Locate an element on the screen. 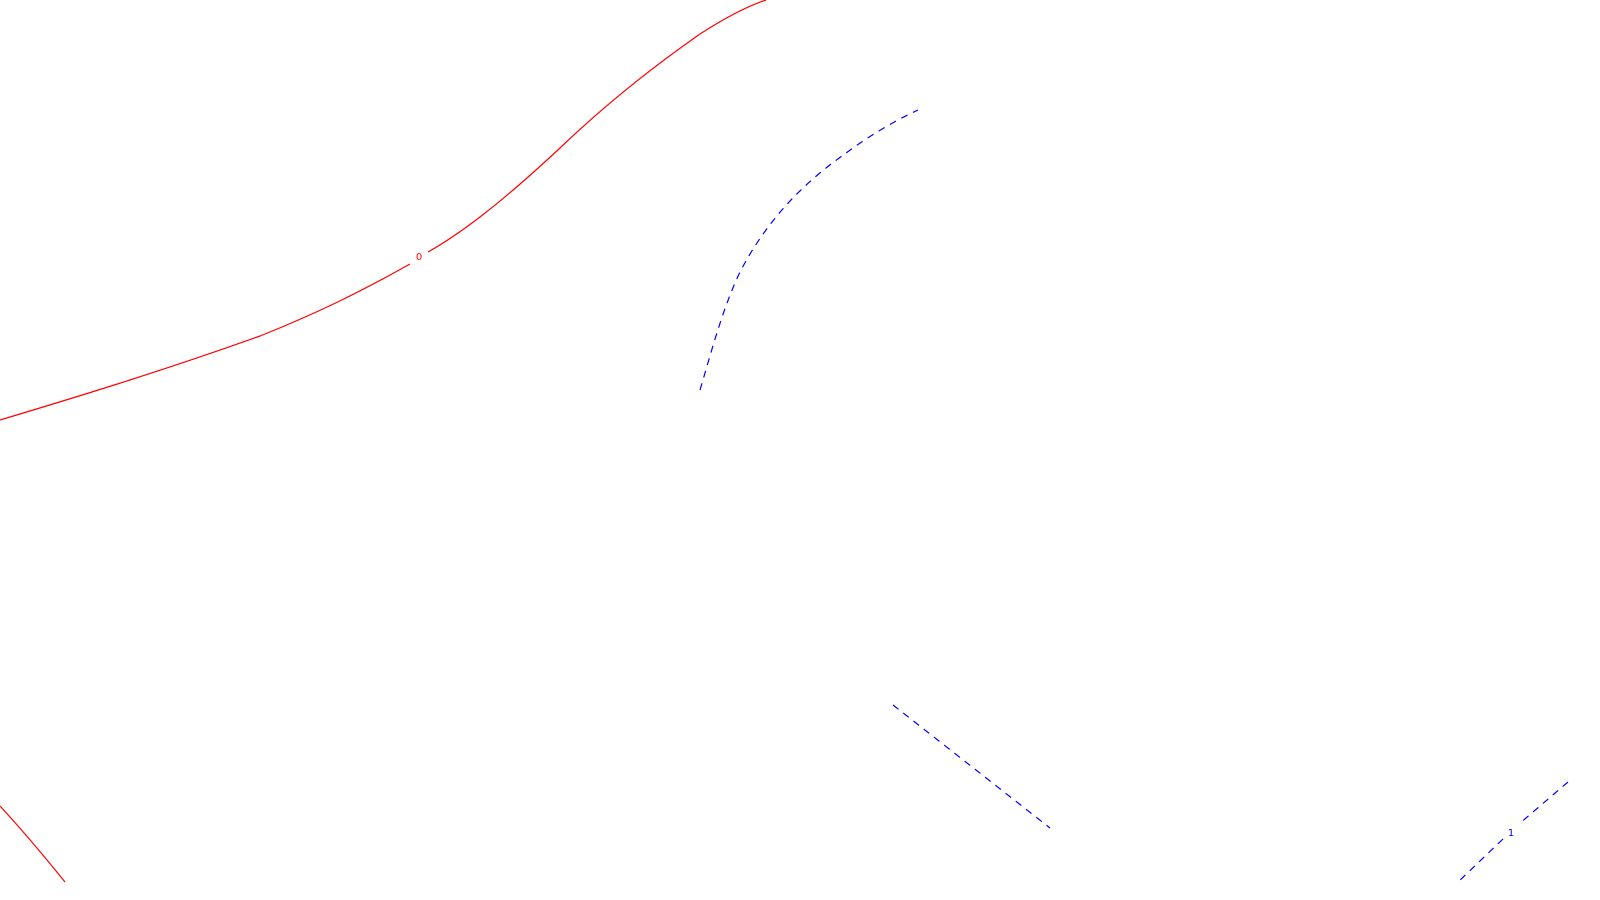 The height and width of the screenshot is (900, 1600). contour-1-line-right-continued is located at coordinates (1480, 860).